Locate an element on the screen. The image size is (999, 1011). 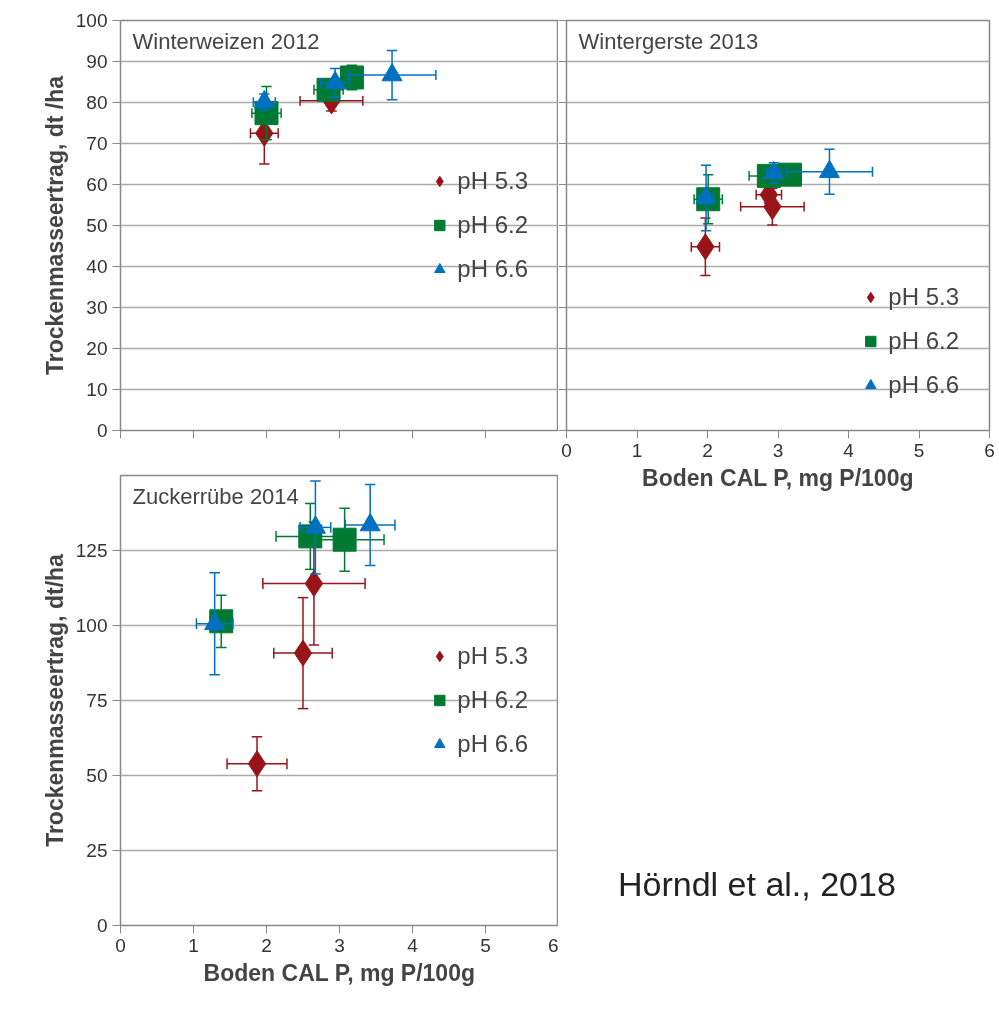
y-tick-label: 125 is located at coordinates (91, 550).